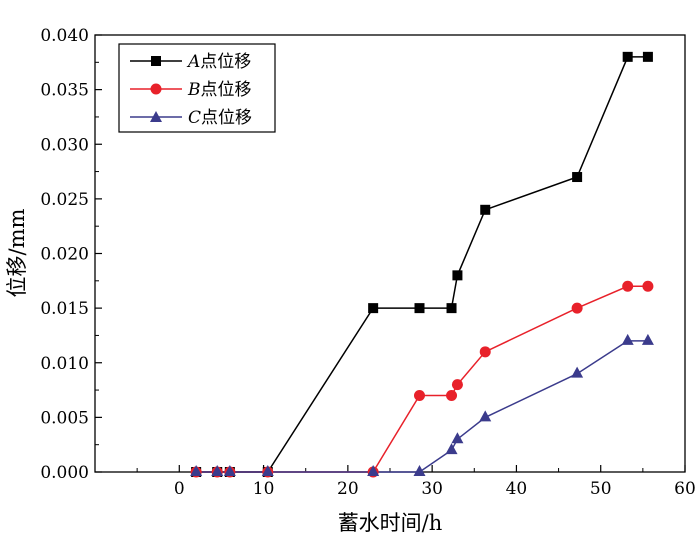 The image size is (700, 542). I want to click on legend-label-b: B点位移, so click(219, 90).